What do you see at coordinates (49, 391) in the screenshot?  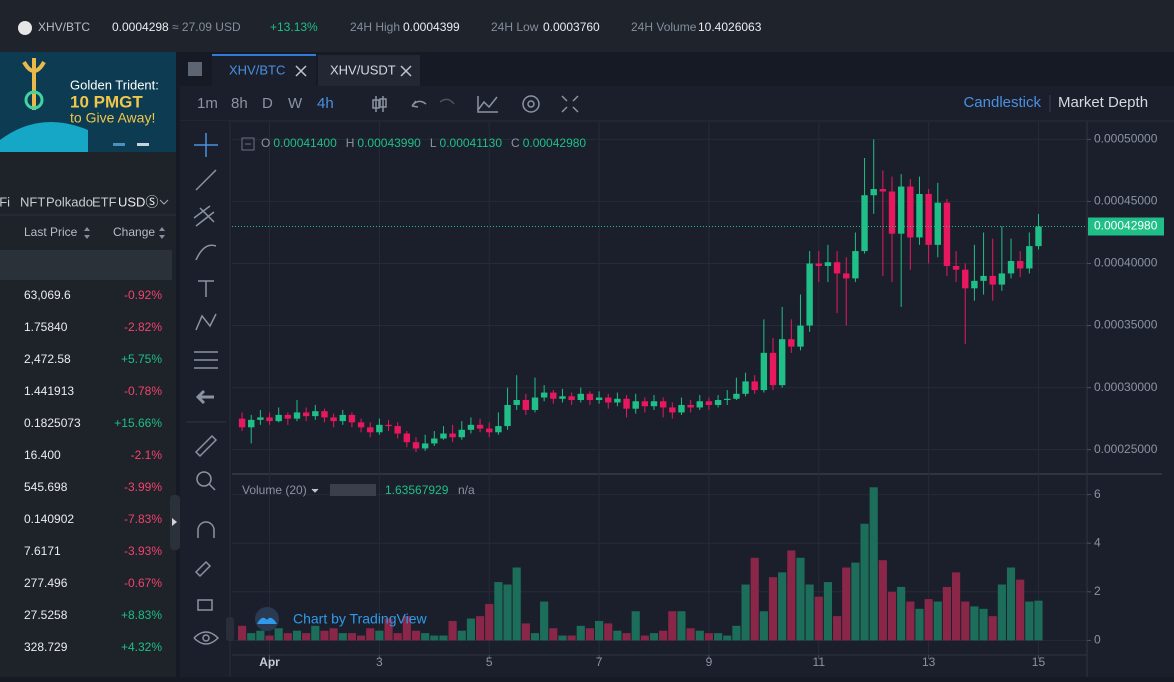 I see `last-price: 1.441913` at bounding box center [49, 391].